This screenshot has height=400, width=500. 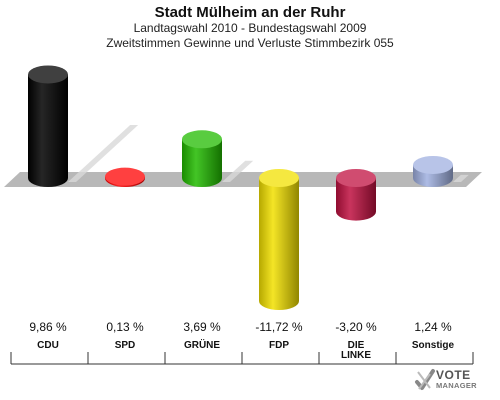 I want to click on bar-spd, so click(x=125, y=177).